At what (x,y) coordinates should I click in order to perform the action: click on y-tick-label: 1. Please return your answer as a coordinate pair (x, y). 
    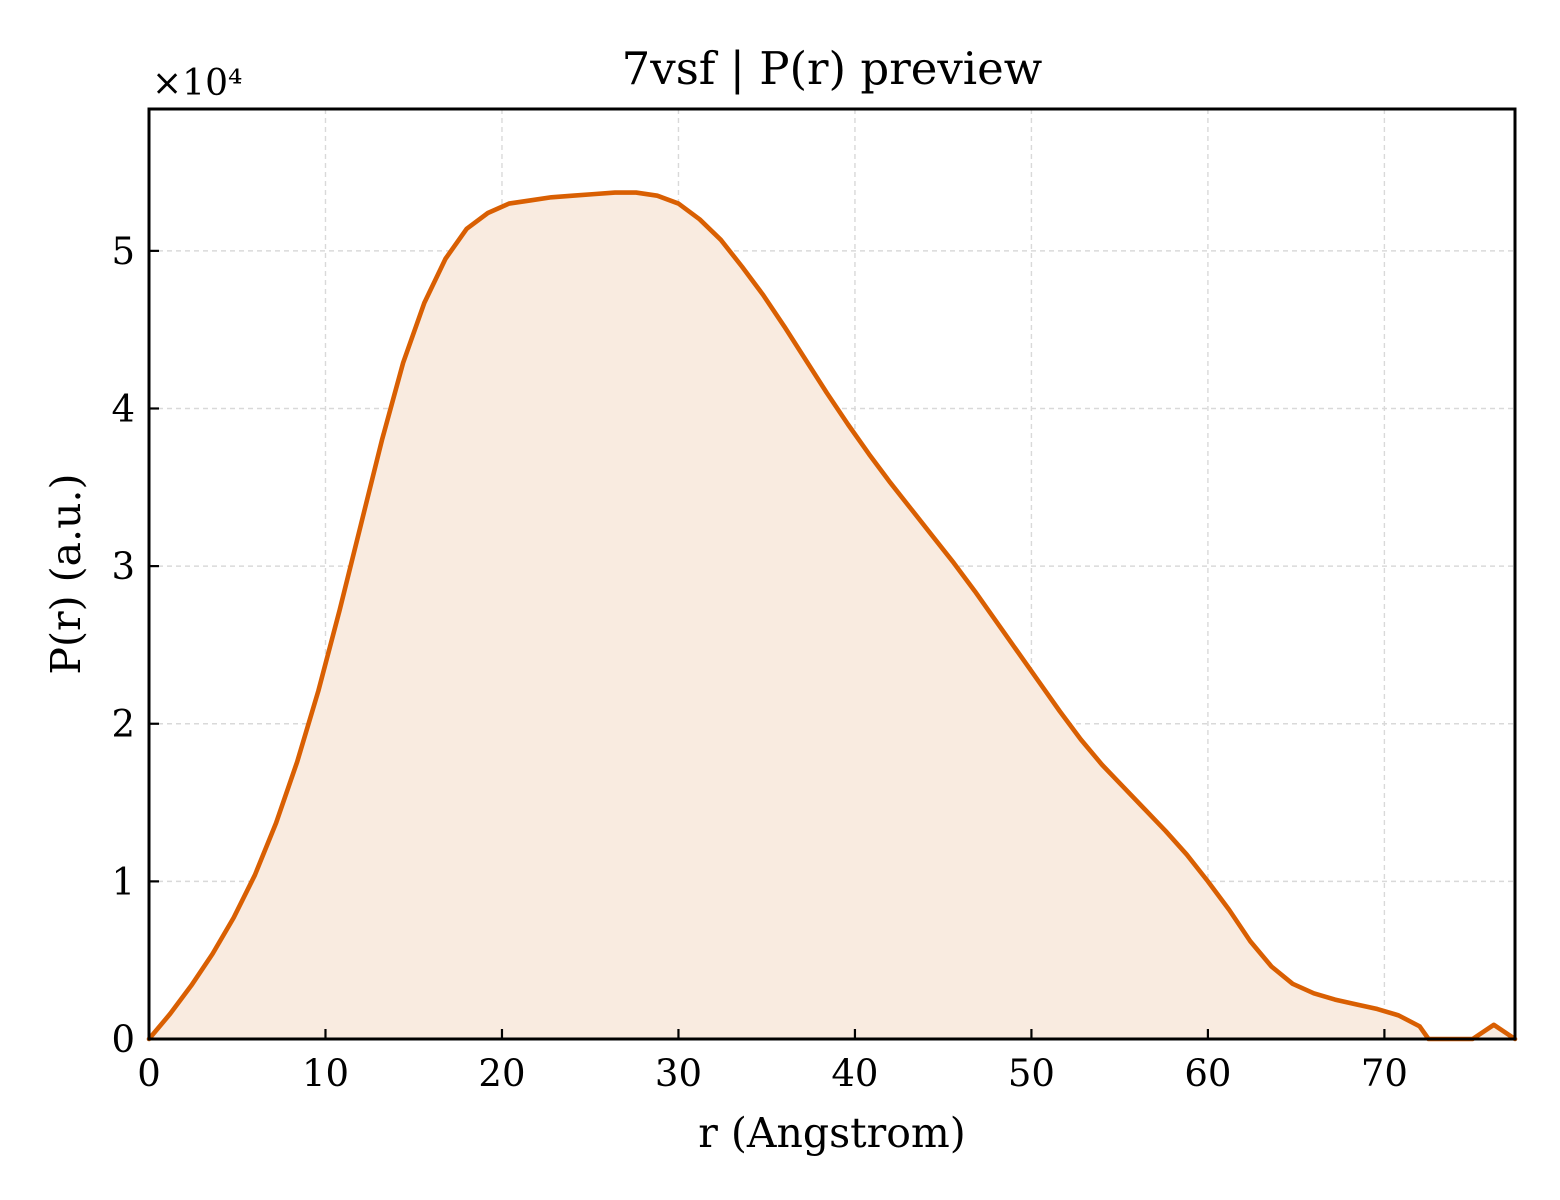
    Looking at the image, I should click on (123, 881).